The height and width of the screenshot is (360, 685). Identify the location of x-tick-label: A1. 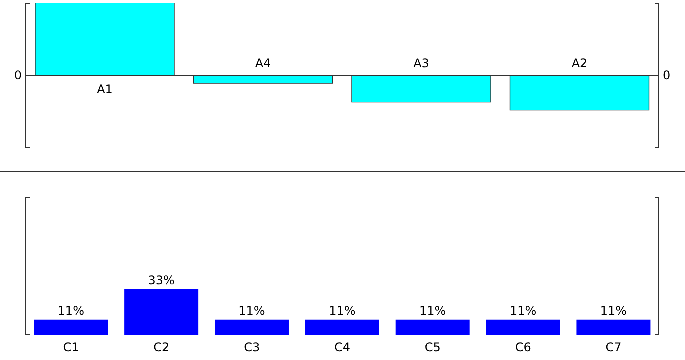
(105, 89).